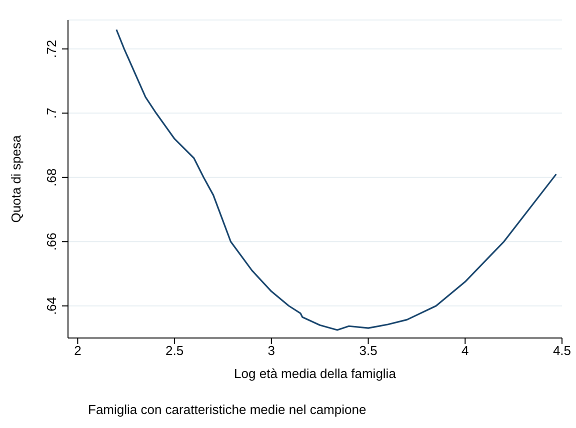  What do you see at coordinates (51, 113) in the screenshot?
I see `y-tick-label: .7` at bounding box center [51, 113].